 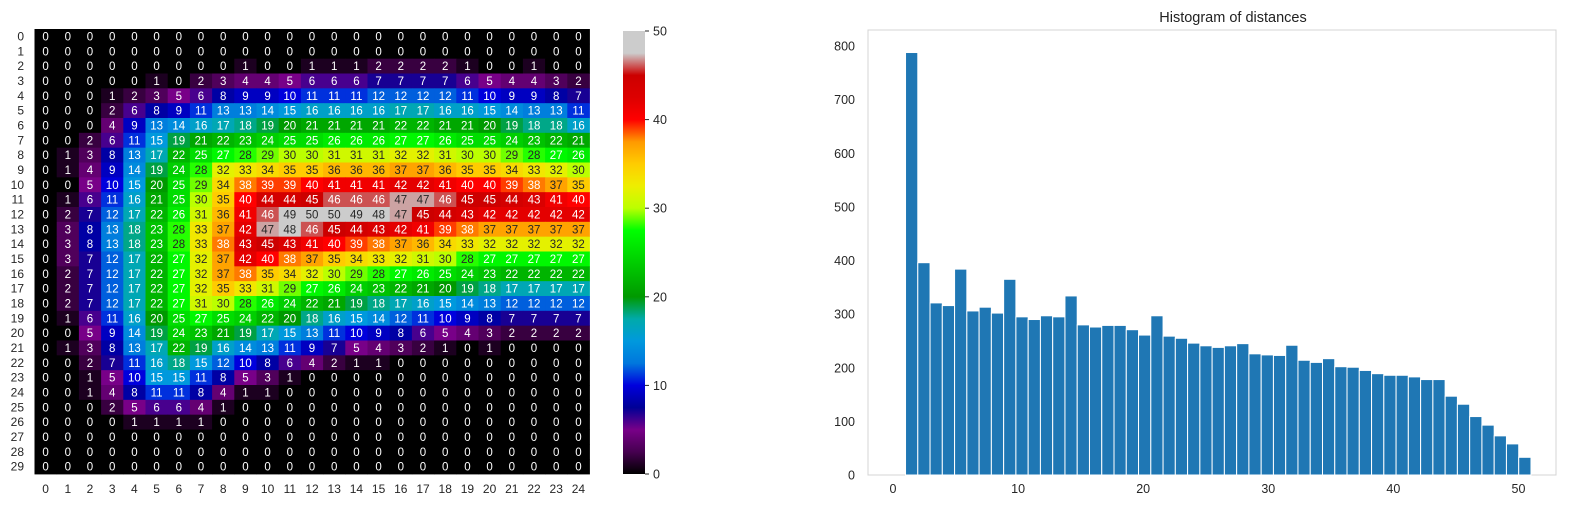 What do you see at coordinates (178, 141) in the screenshot?
I see `heatmap-cell-label: 19` at bounding box center [178, 141].